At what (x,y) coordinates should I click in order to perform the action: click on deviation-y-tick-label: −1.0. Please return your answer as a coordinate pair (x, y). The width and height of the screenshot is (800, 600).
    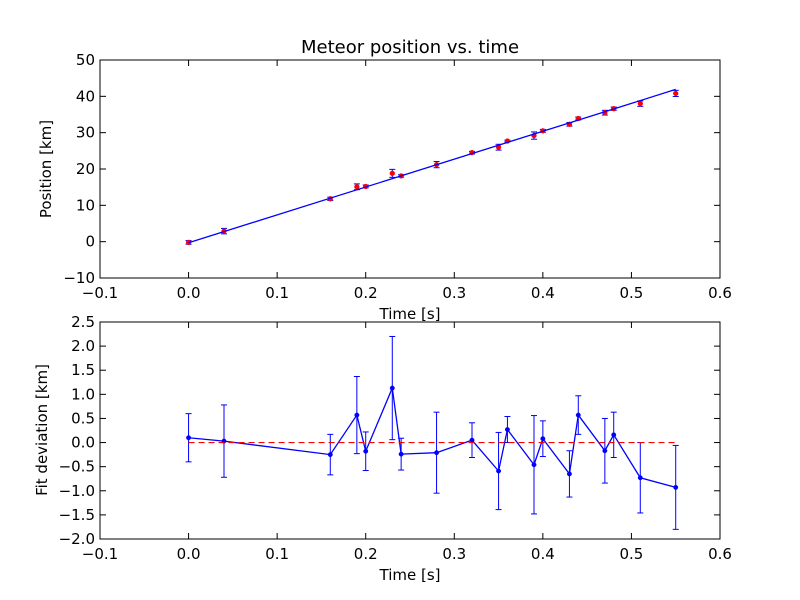
    Looking at the image, I should click on (77, 491).